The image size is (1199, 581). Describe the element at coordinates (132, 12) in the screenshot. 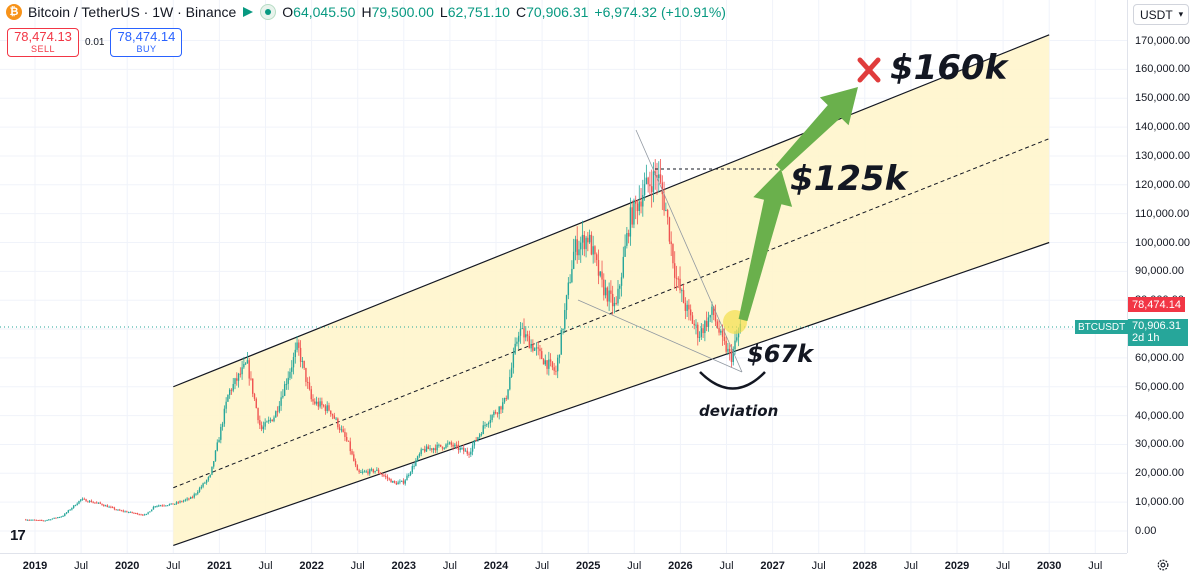

I see `symbol-title: Bitcoin / TetherUS · 1W · Binance` at that location.